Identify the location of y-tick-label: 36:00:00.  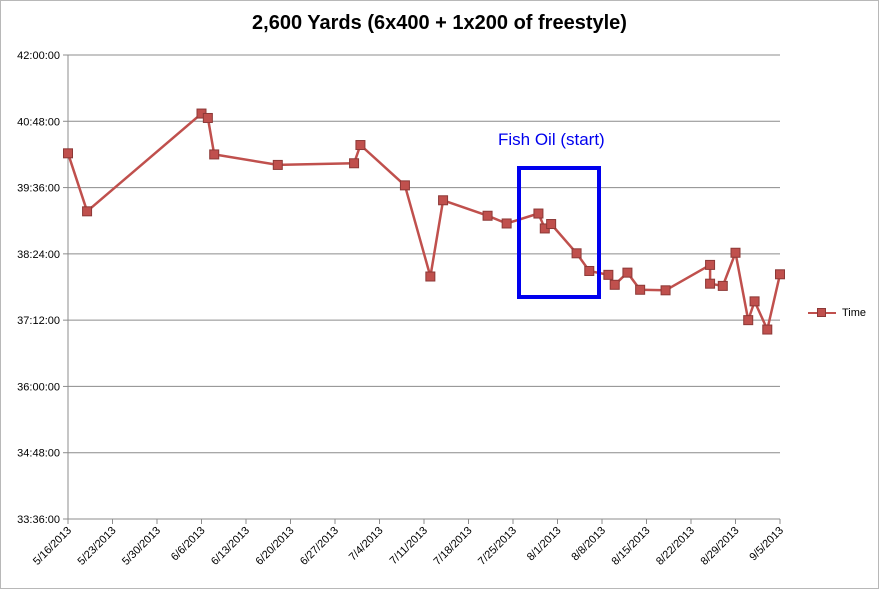
(38, 387).